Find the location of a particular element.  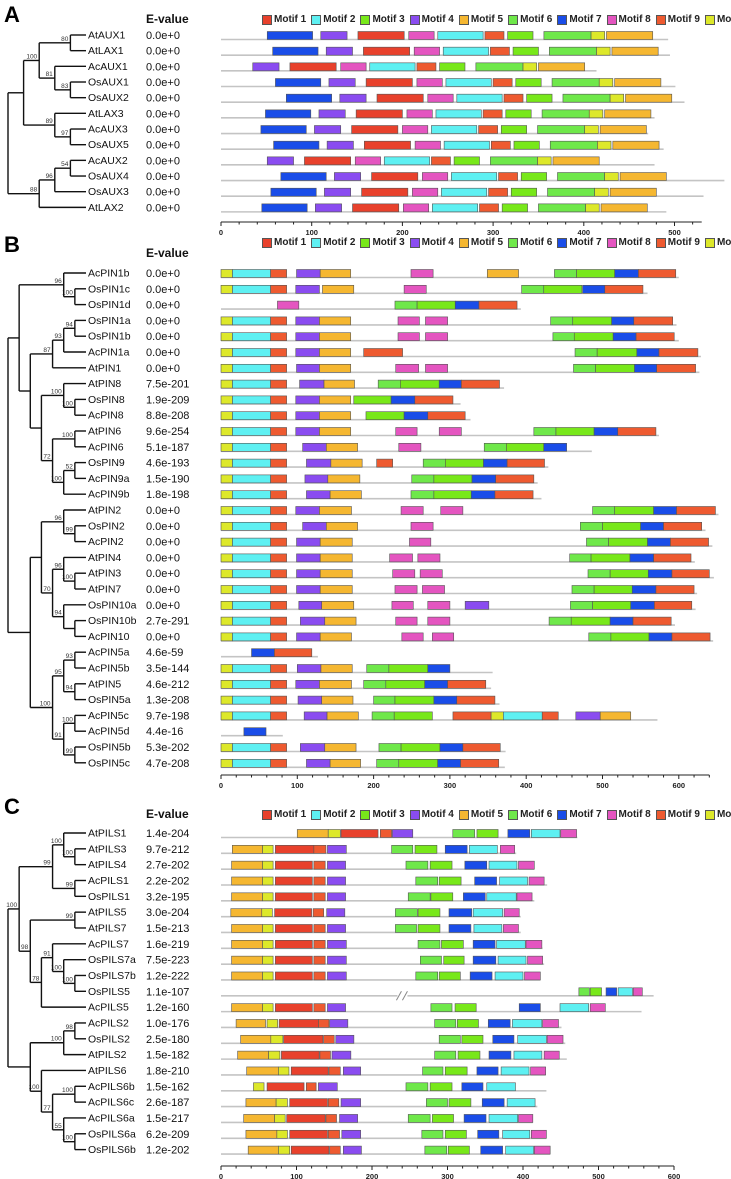

axis-tick-label: 400 is located at coordinates (584, 232).